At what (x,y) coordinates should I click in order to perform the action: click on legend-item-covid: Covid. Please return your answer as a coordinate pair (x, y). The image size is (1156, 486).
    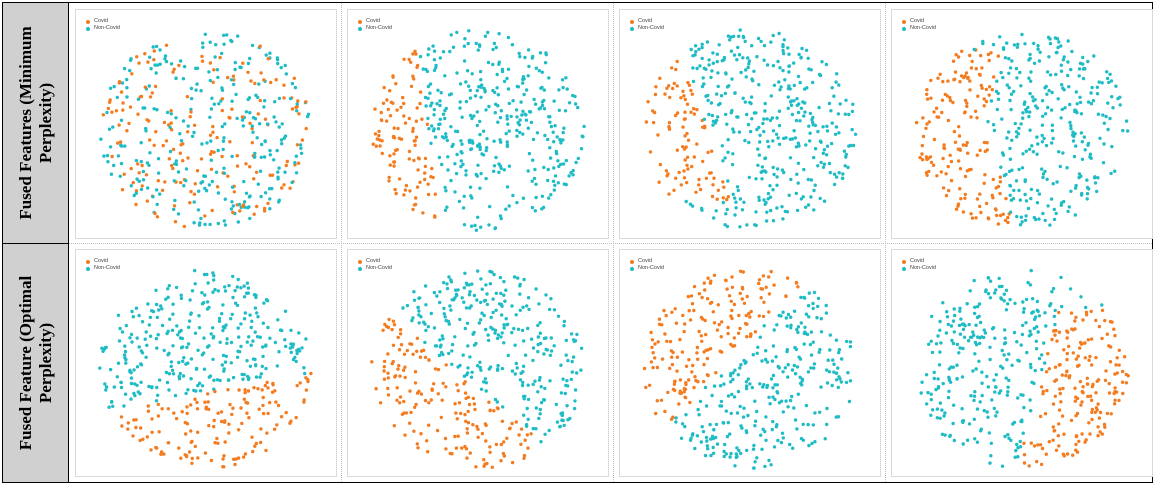
    Looking at the image, I should click on (375, 21).